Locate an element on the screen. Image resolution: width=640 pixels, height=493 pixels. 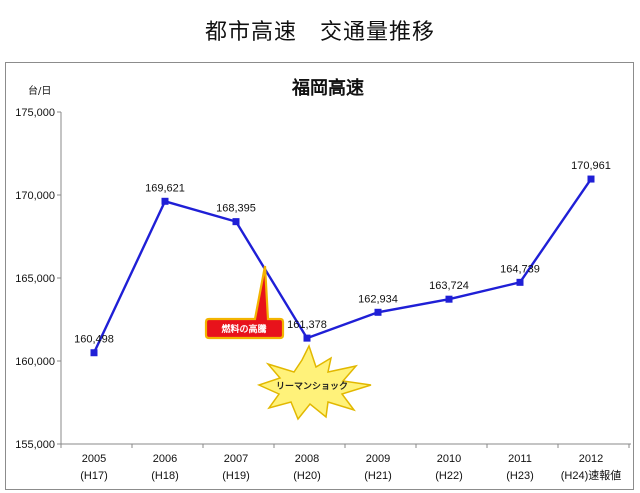
x-tick-label: 2009 is located at coordinates (378, 459).